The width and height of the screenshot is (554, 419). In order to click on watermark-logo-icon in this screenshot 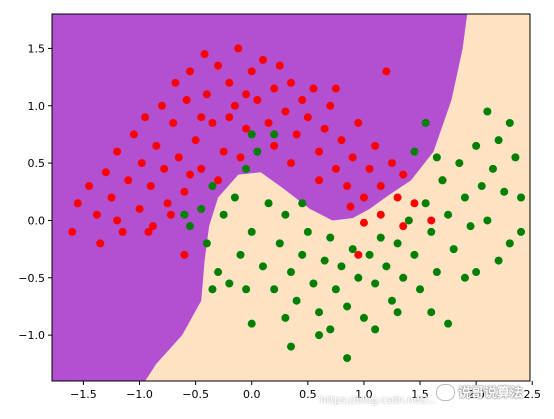, I will do `click(445, 392)`.